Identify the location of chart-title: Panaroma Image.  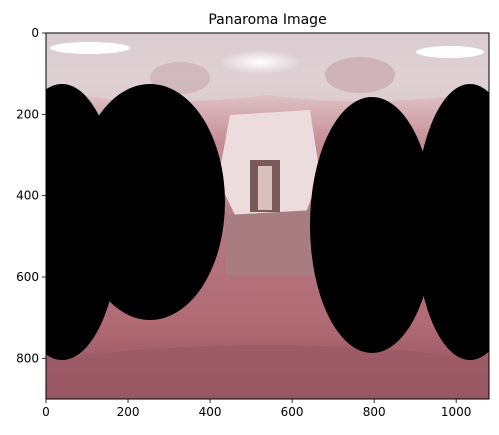
(267, 20).